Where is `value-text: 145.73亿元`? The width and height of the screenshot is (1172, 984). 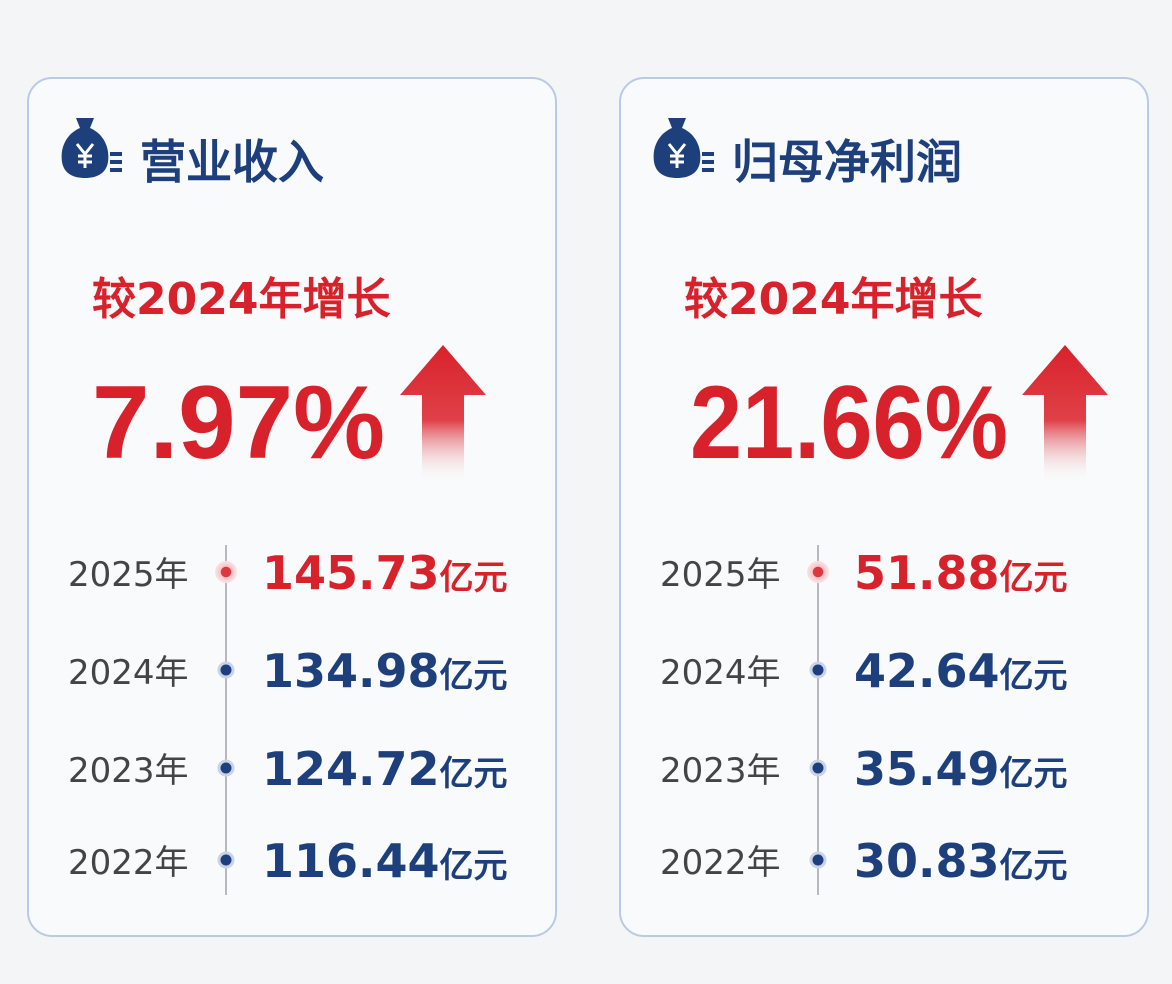 value-text: 145.73亿元 is located at coordinates (385, 573).